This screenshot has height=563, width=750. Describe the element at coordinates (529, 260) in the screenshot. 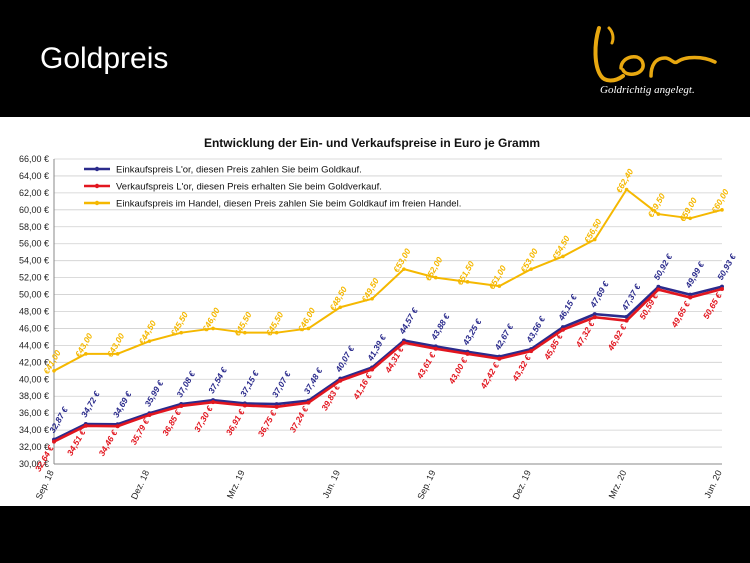

I see `data-label: €53,00` at that location.